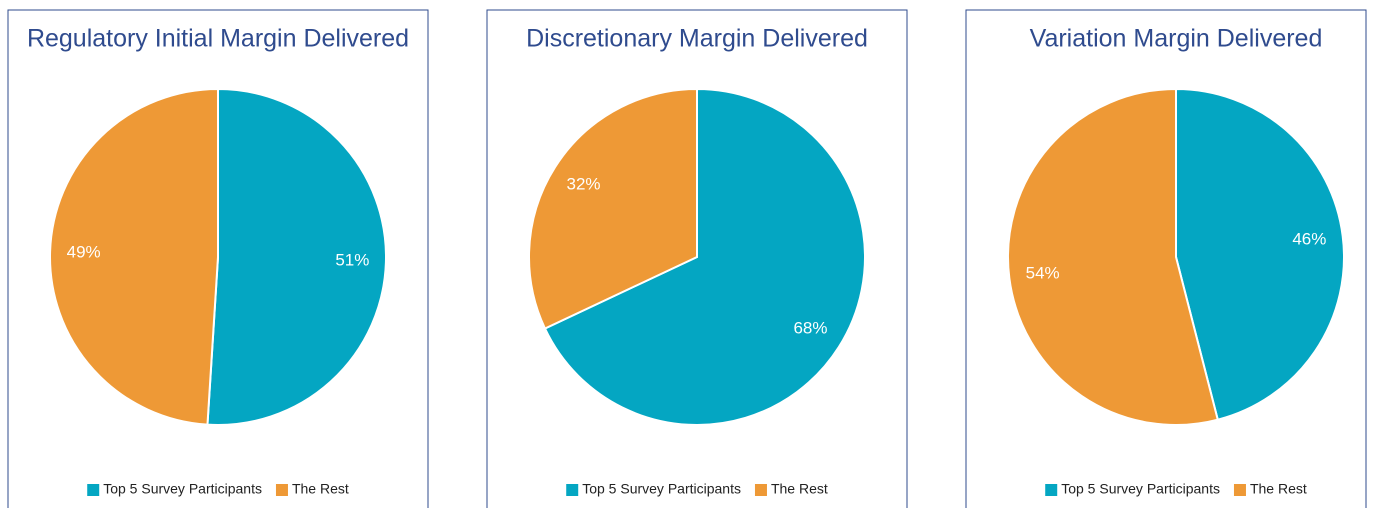  What do you see at coordinates (218, 39) in the screenshot?
I see `chart-title: Regulatory Initial Margin Delivered` at bounding box center [218, 39].